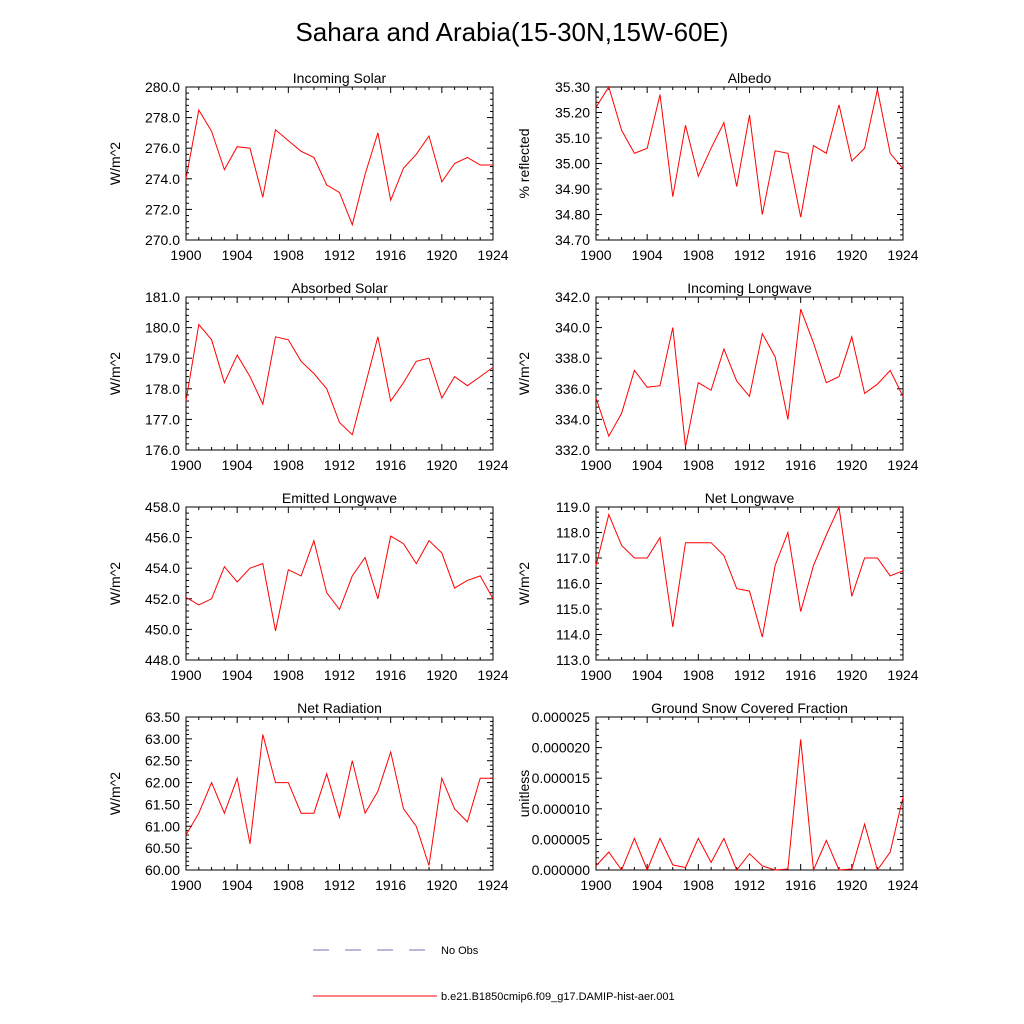  I want to click on y-tick-label: 115.0, so click(573, 609).